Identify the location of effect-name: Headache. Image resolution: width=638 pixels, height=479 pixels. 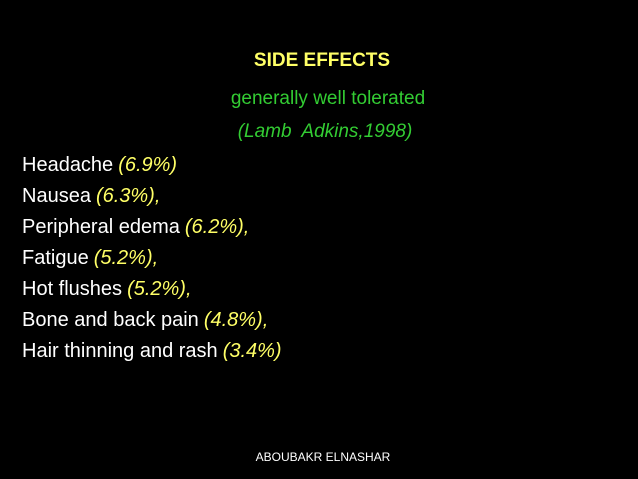
(68, 165).